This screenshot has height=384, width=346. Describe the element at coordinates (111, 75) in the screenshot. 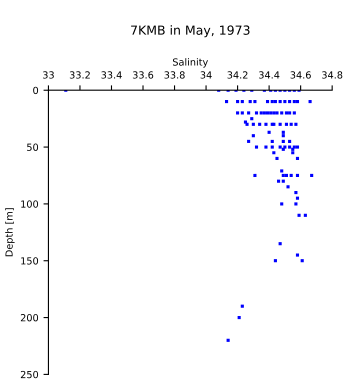

I see `x-tick-label: 33.4` at that location.